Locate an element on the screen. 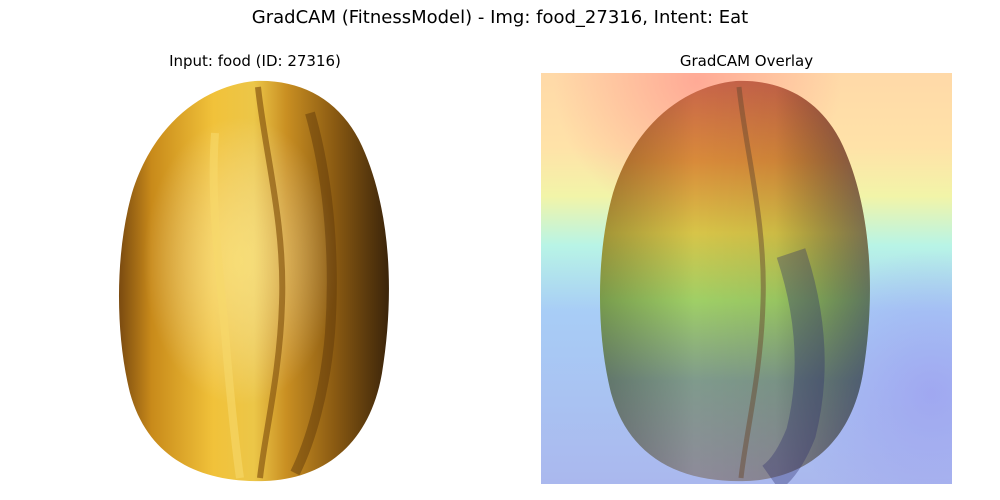 The width and height of the screenshot is (1000, 500). input-panel-title: Input: food (ID: 27316) is located at coordinates (255, 61).